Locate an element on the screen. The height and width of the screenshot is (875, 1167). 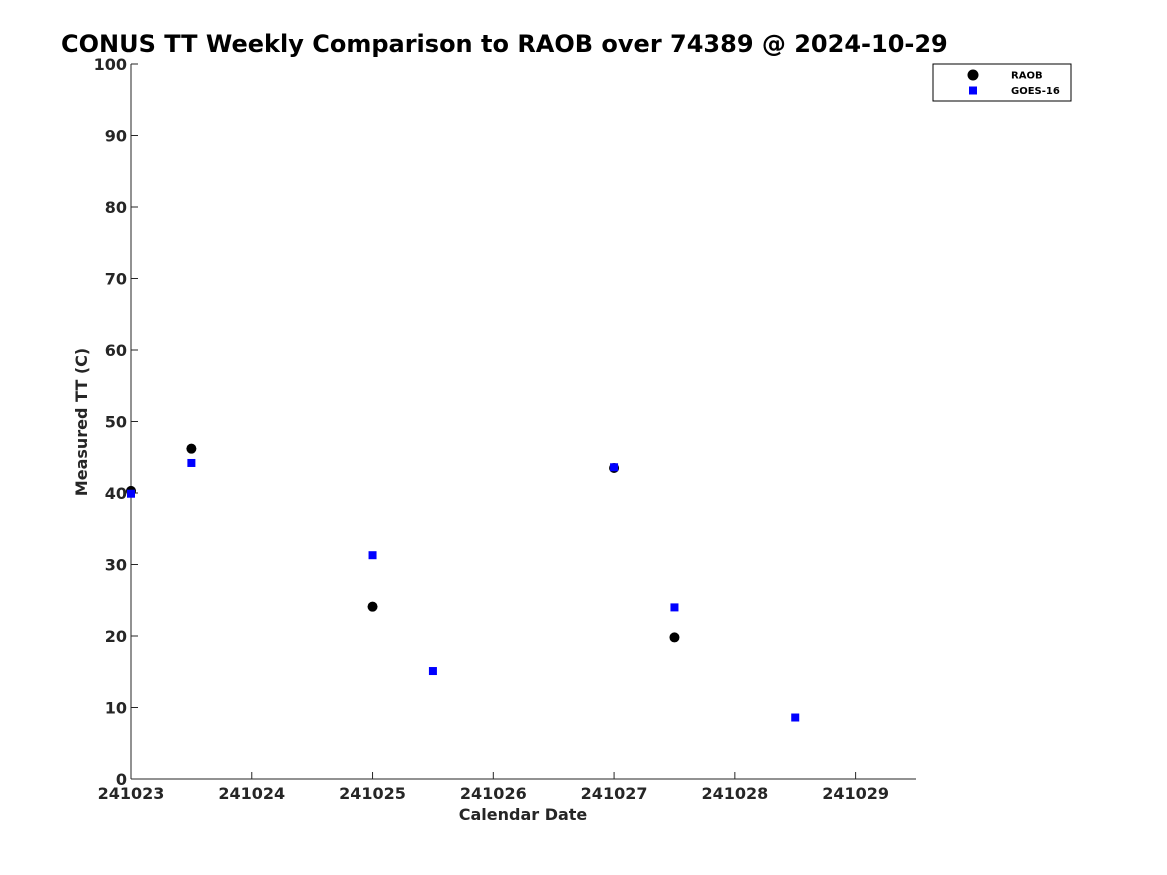
y-tick-label: 70 is located at coordinates (116, 279).